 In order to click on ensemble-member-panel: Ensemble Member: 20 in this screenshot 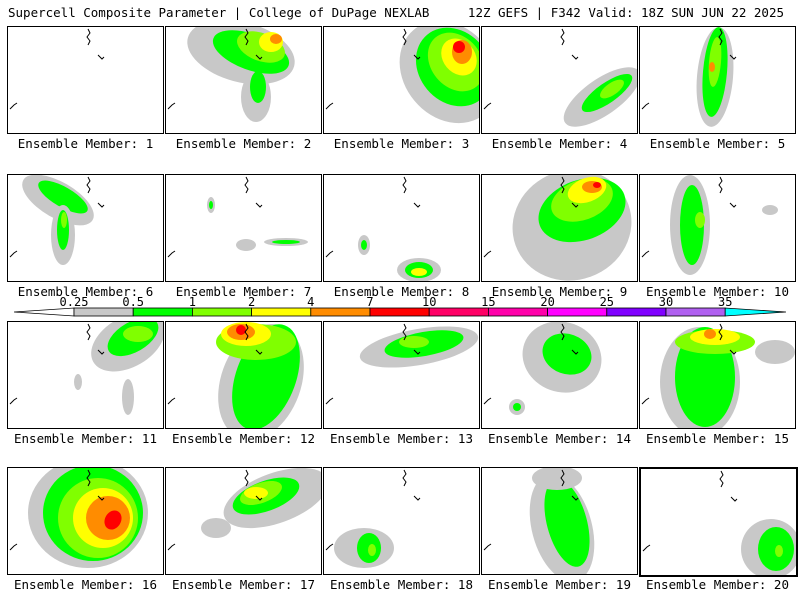, I will do `click(718, 529)`.